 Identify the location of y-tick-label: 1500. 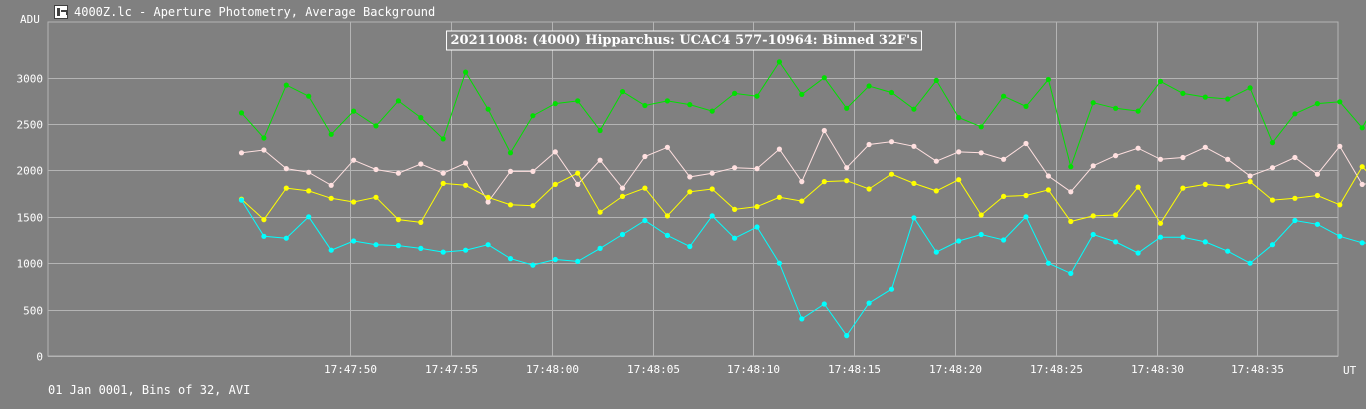
(30, 218).